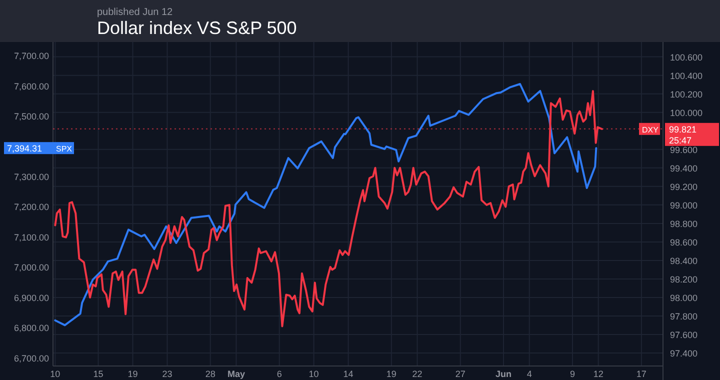 This screenshot has width=720, height=380. I want to click on x-tick-label: Jun, so click(503, 374).